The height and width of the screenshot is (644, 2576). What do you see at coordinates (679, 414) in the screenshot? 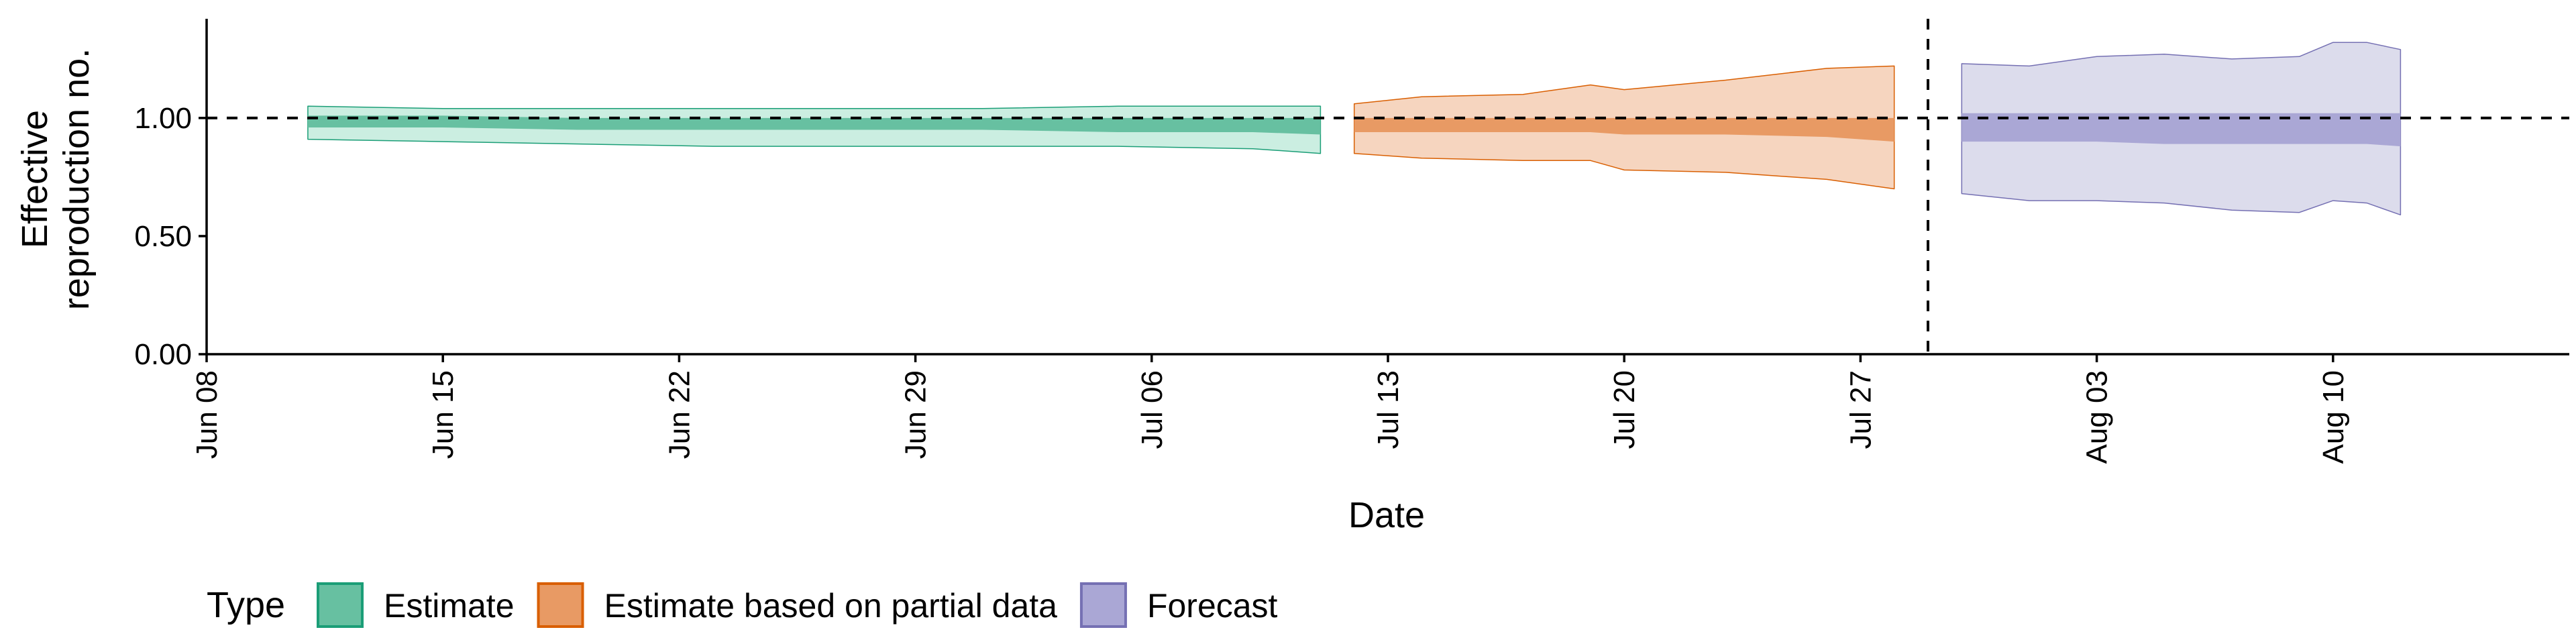
I see `x-tick-label: Jun 22` at bounding box center [679, 414].